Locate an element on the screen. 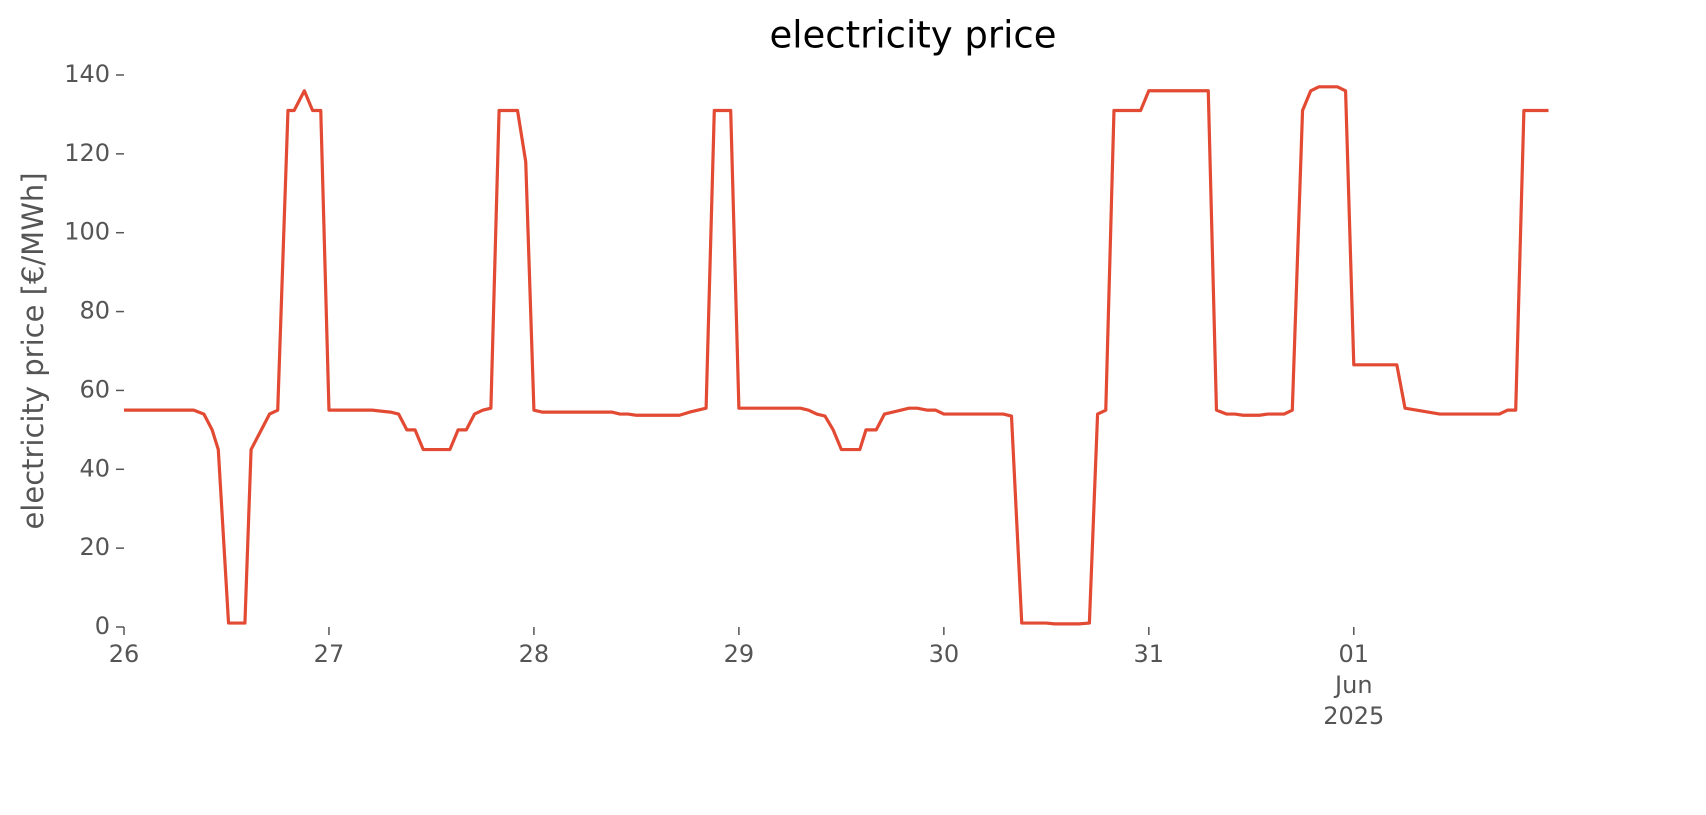 This screenshot has width=1706, height=815. x-tick-label: 26 is located at coordinates (124, 654).